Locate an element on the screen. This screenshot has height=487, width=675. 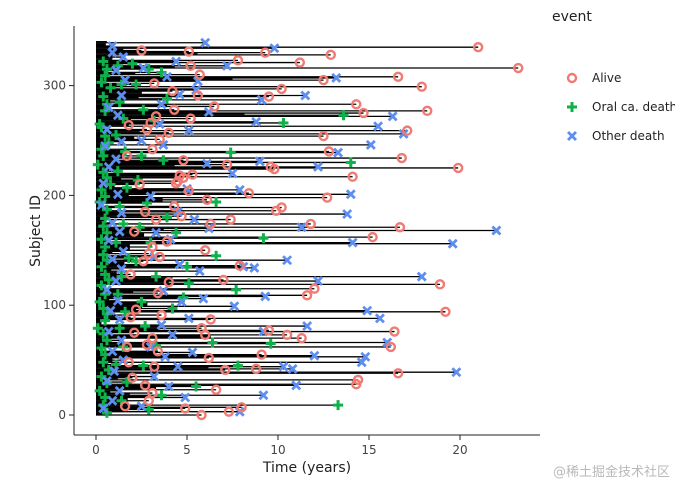
x-tick-label: 15 is located at coordinates (368, 450).